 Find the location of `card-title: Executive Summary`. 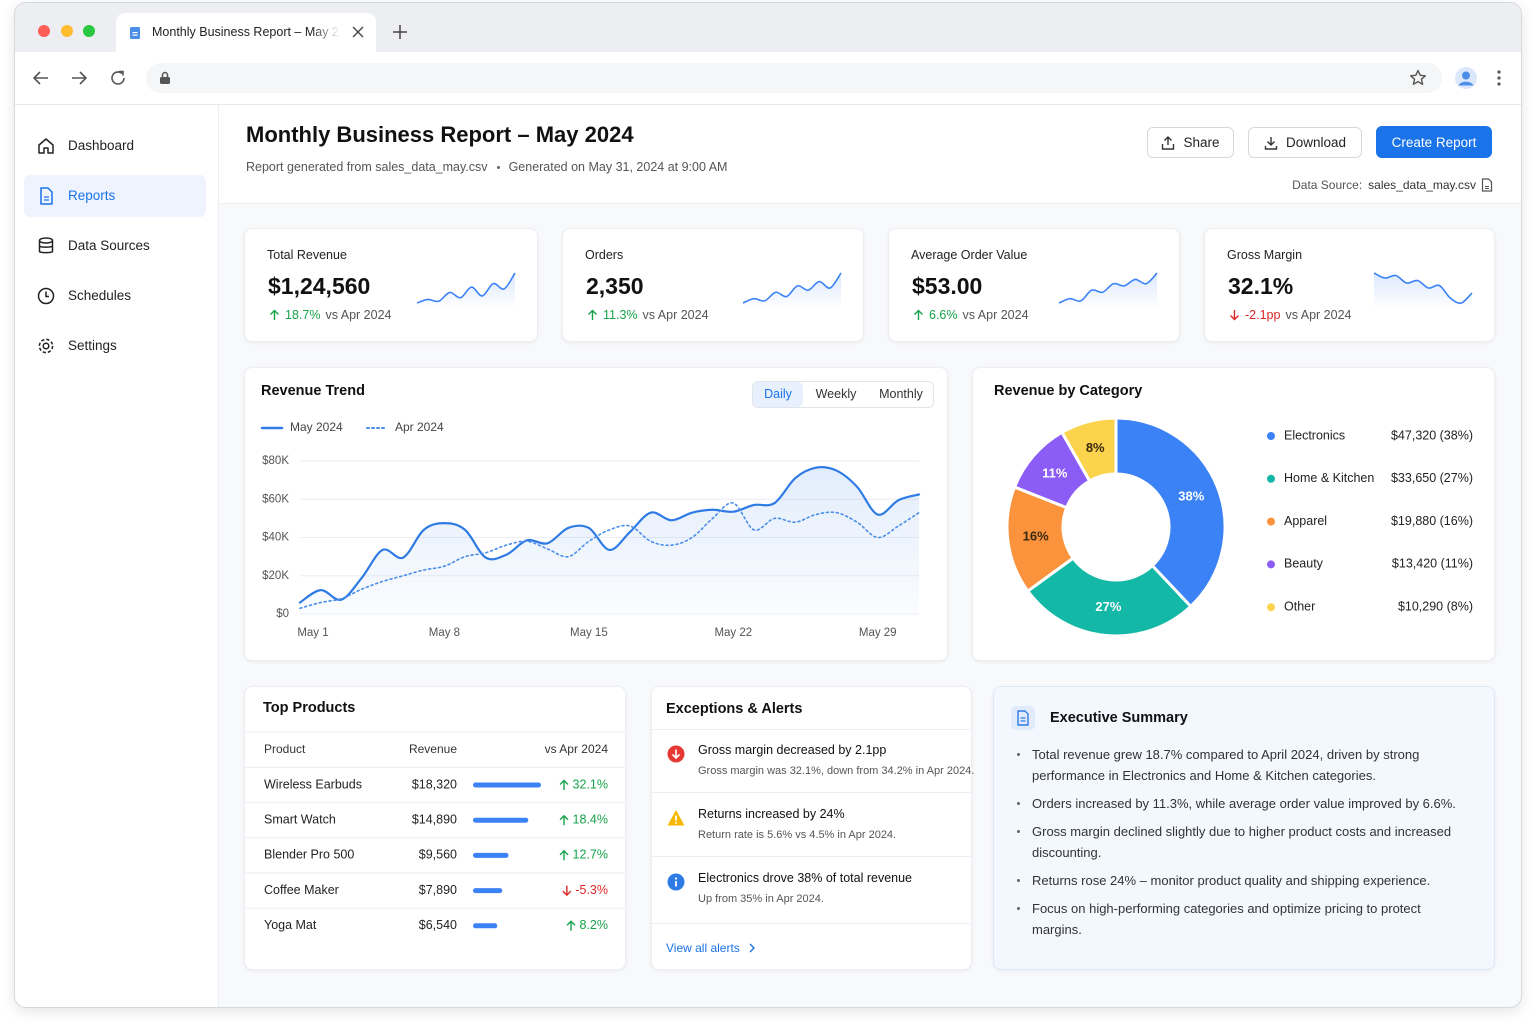

card-title: Executive Summary is located at coordinates (1119, 718).